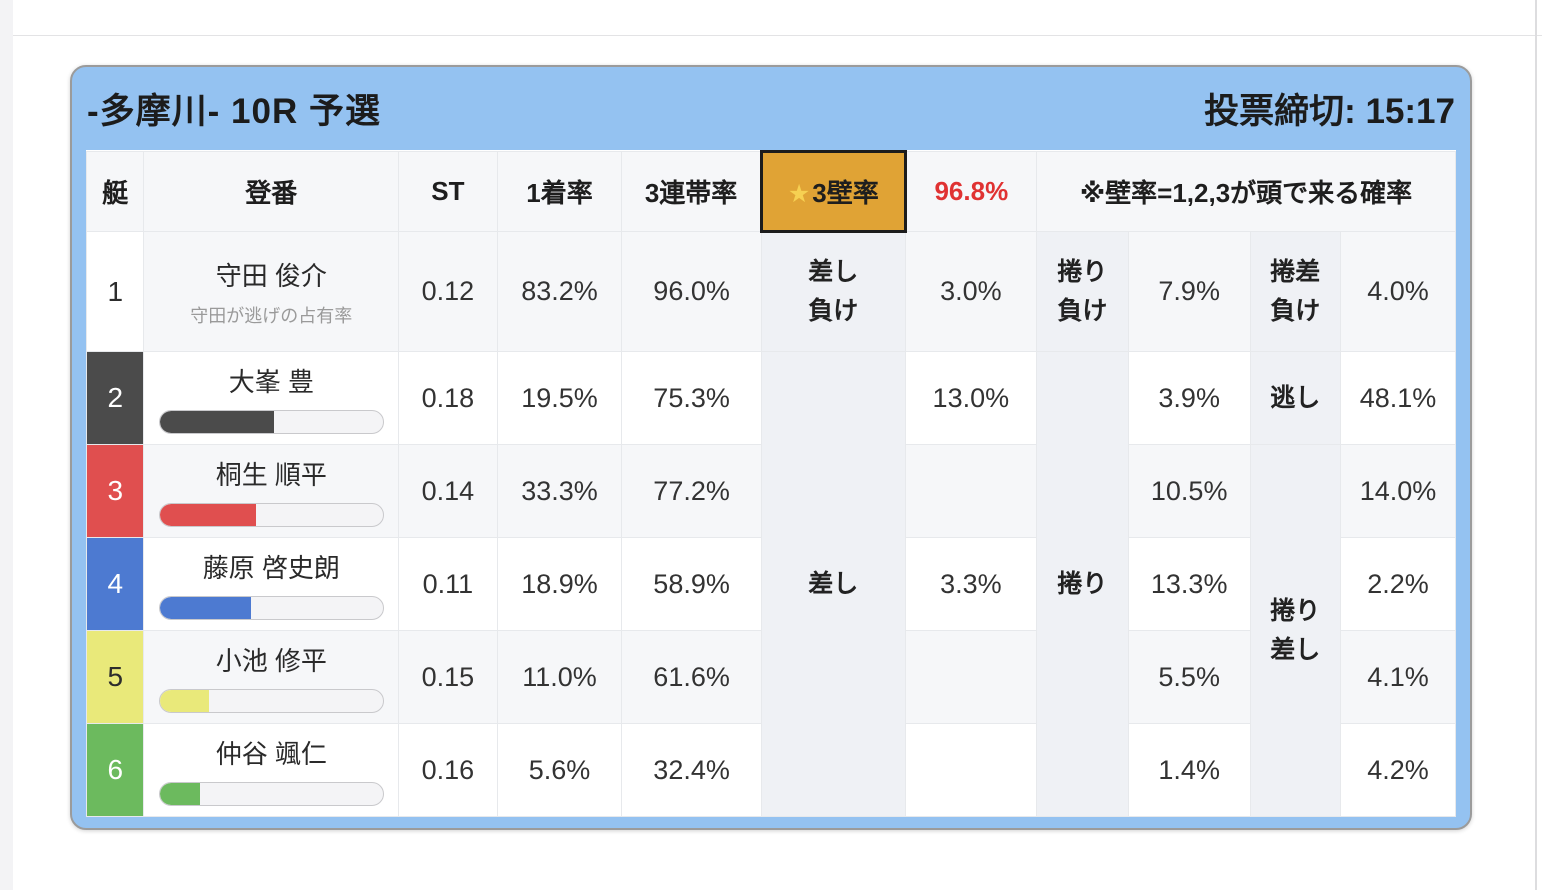 The width and height of the screenshot is (1542, 890). What do you see at coordinates (1295, 630) in the screenshot?
I see `label-makurizashi: 捲り 差し` at bounding box center [1295, 630].